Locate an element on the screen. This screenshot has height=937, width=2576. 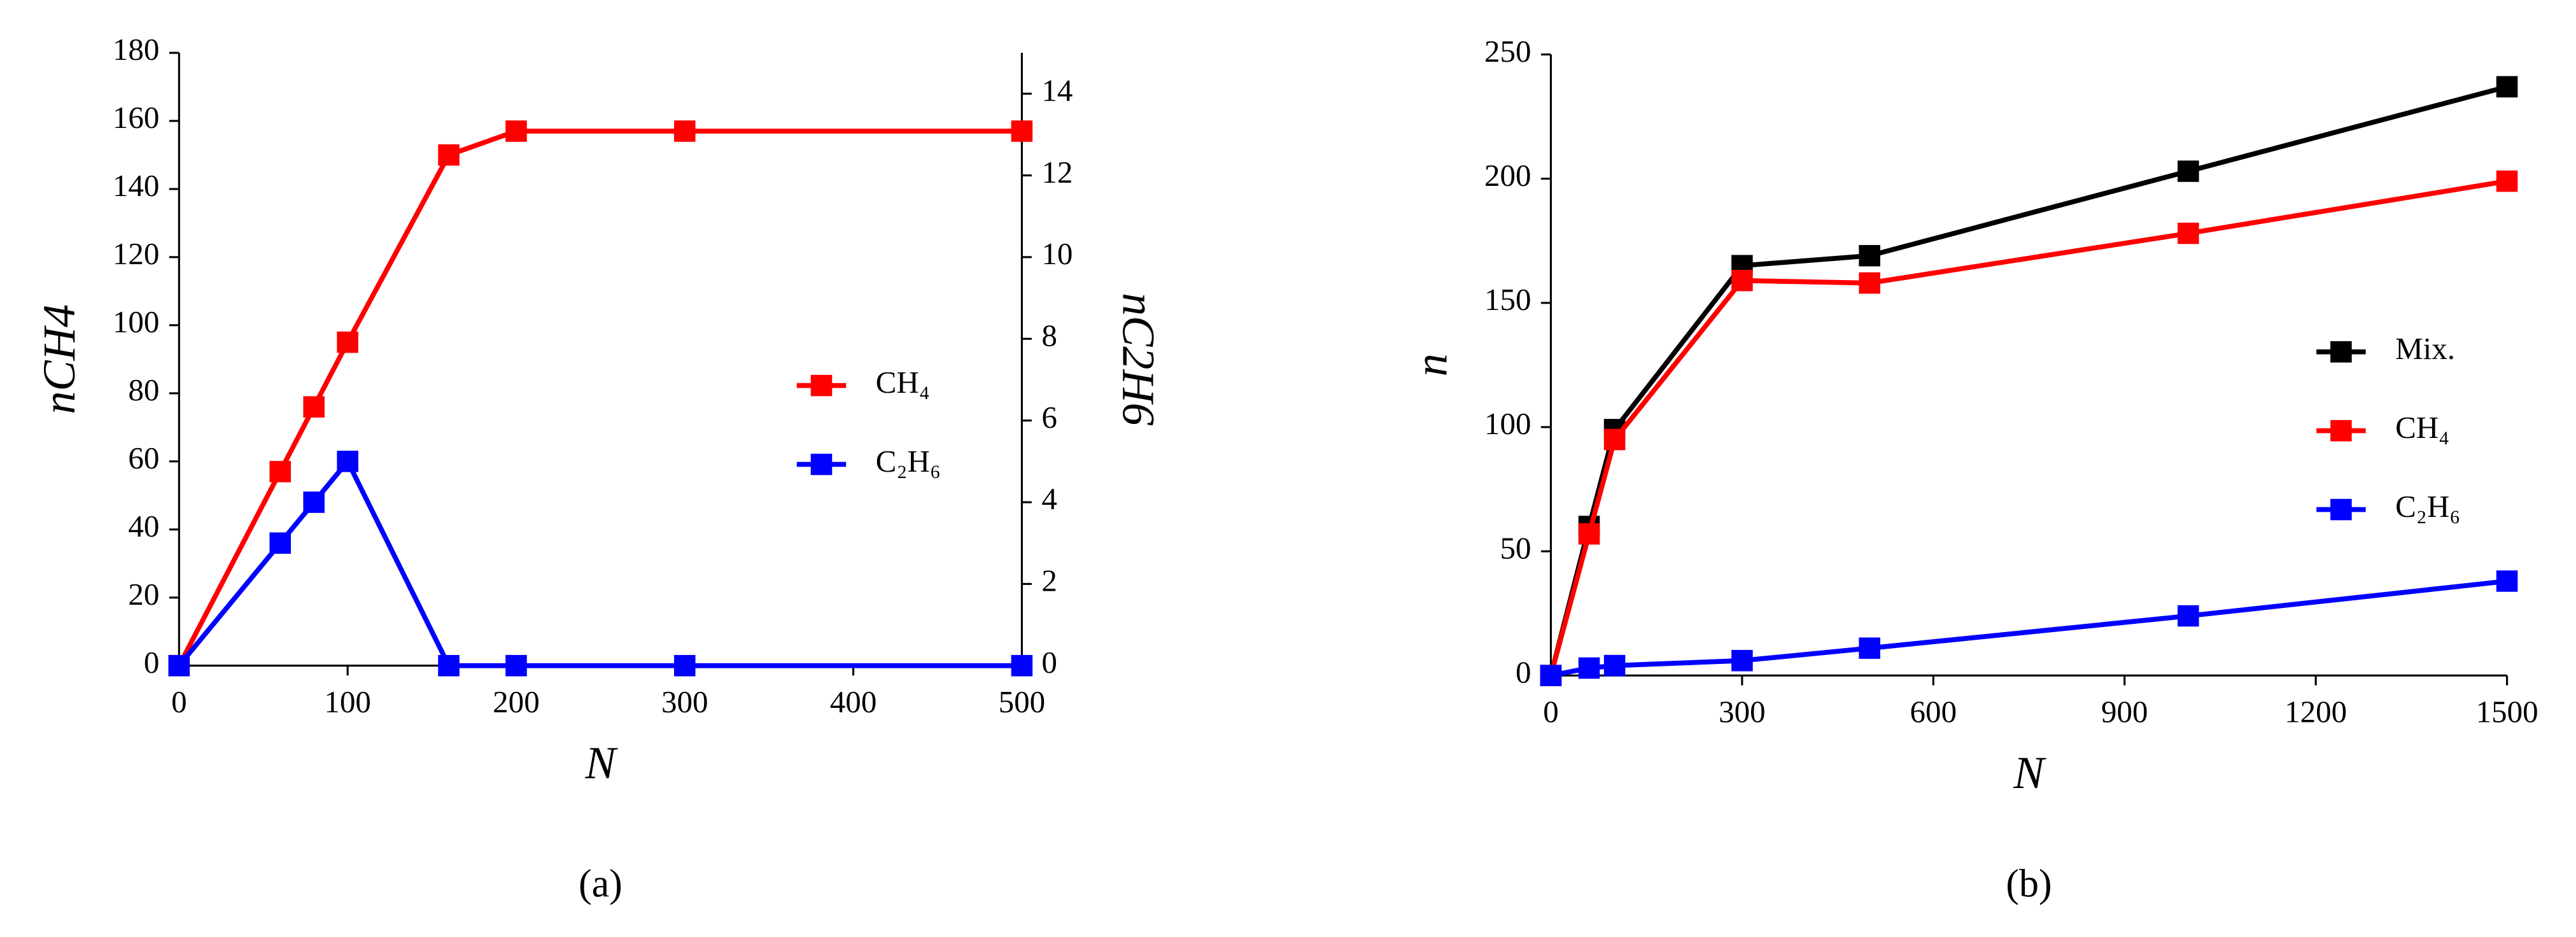
y-tick-label: 120 is located at coordinates (136, 253).